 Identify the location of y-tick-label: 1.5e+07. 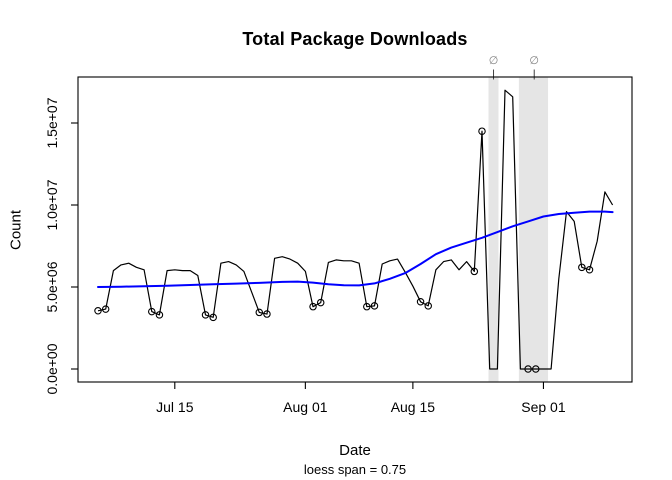
(52, 123).